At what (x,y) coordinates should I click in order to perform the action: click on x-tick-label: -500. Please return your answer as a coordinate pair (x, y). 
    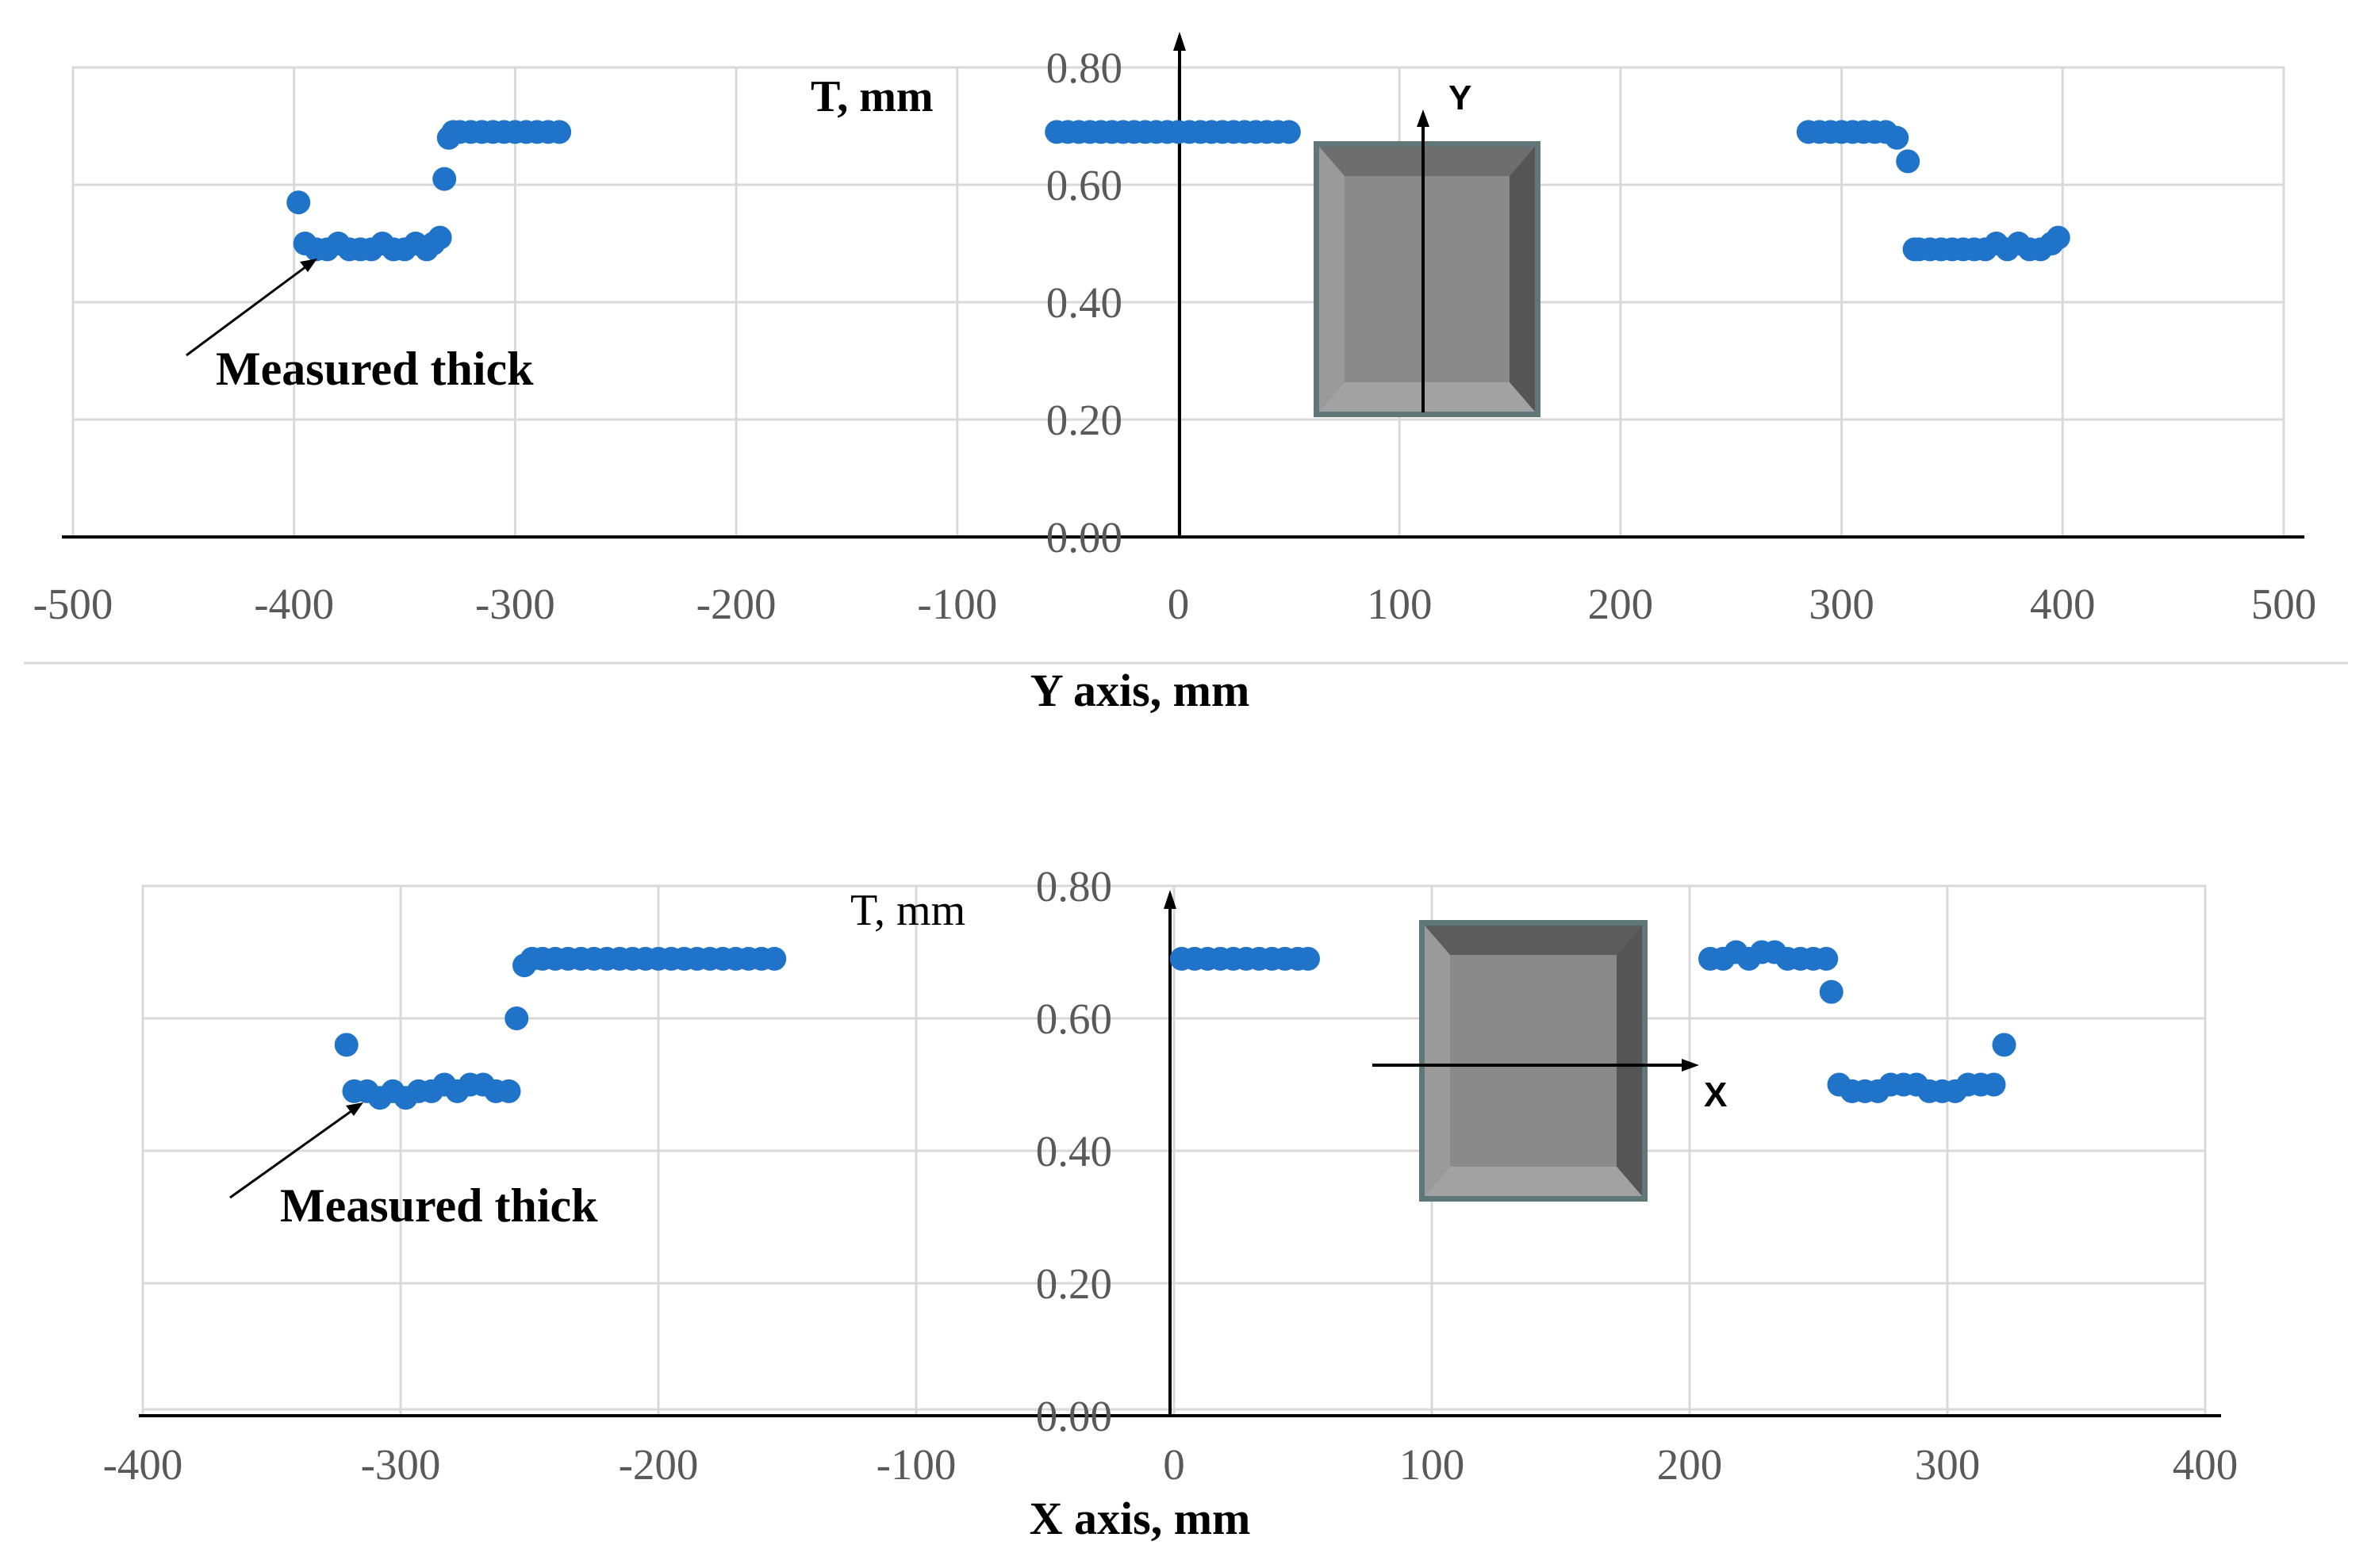
    Looking at the image, I should click on (73, 604).